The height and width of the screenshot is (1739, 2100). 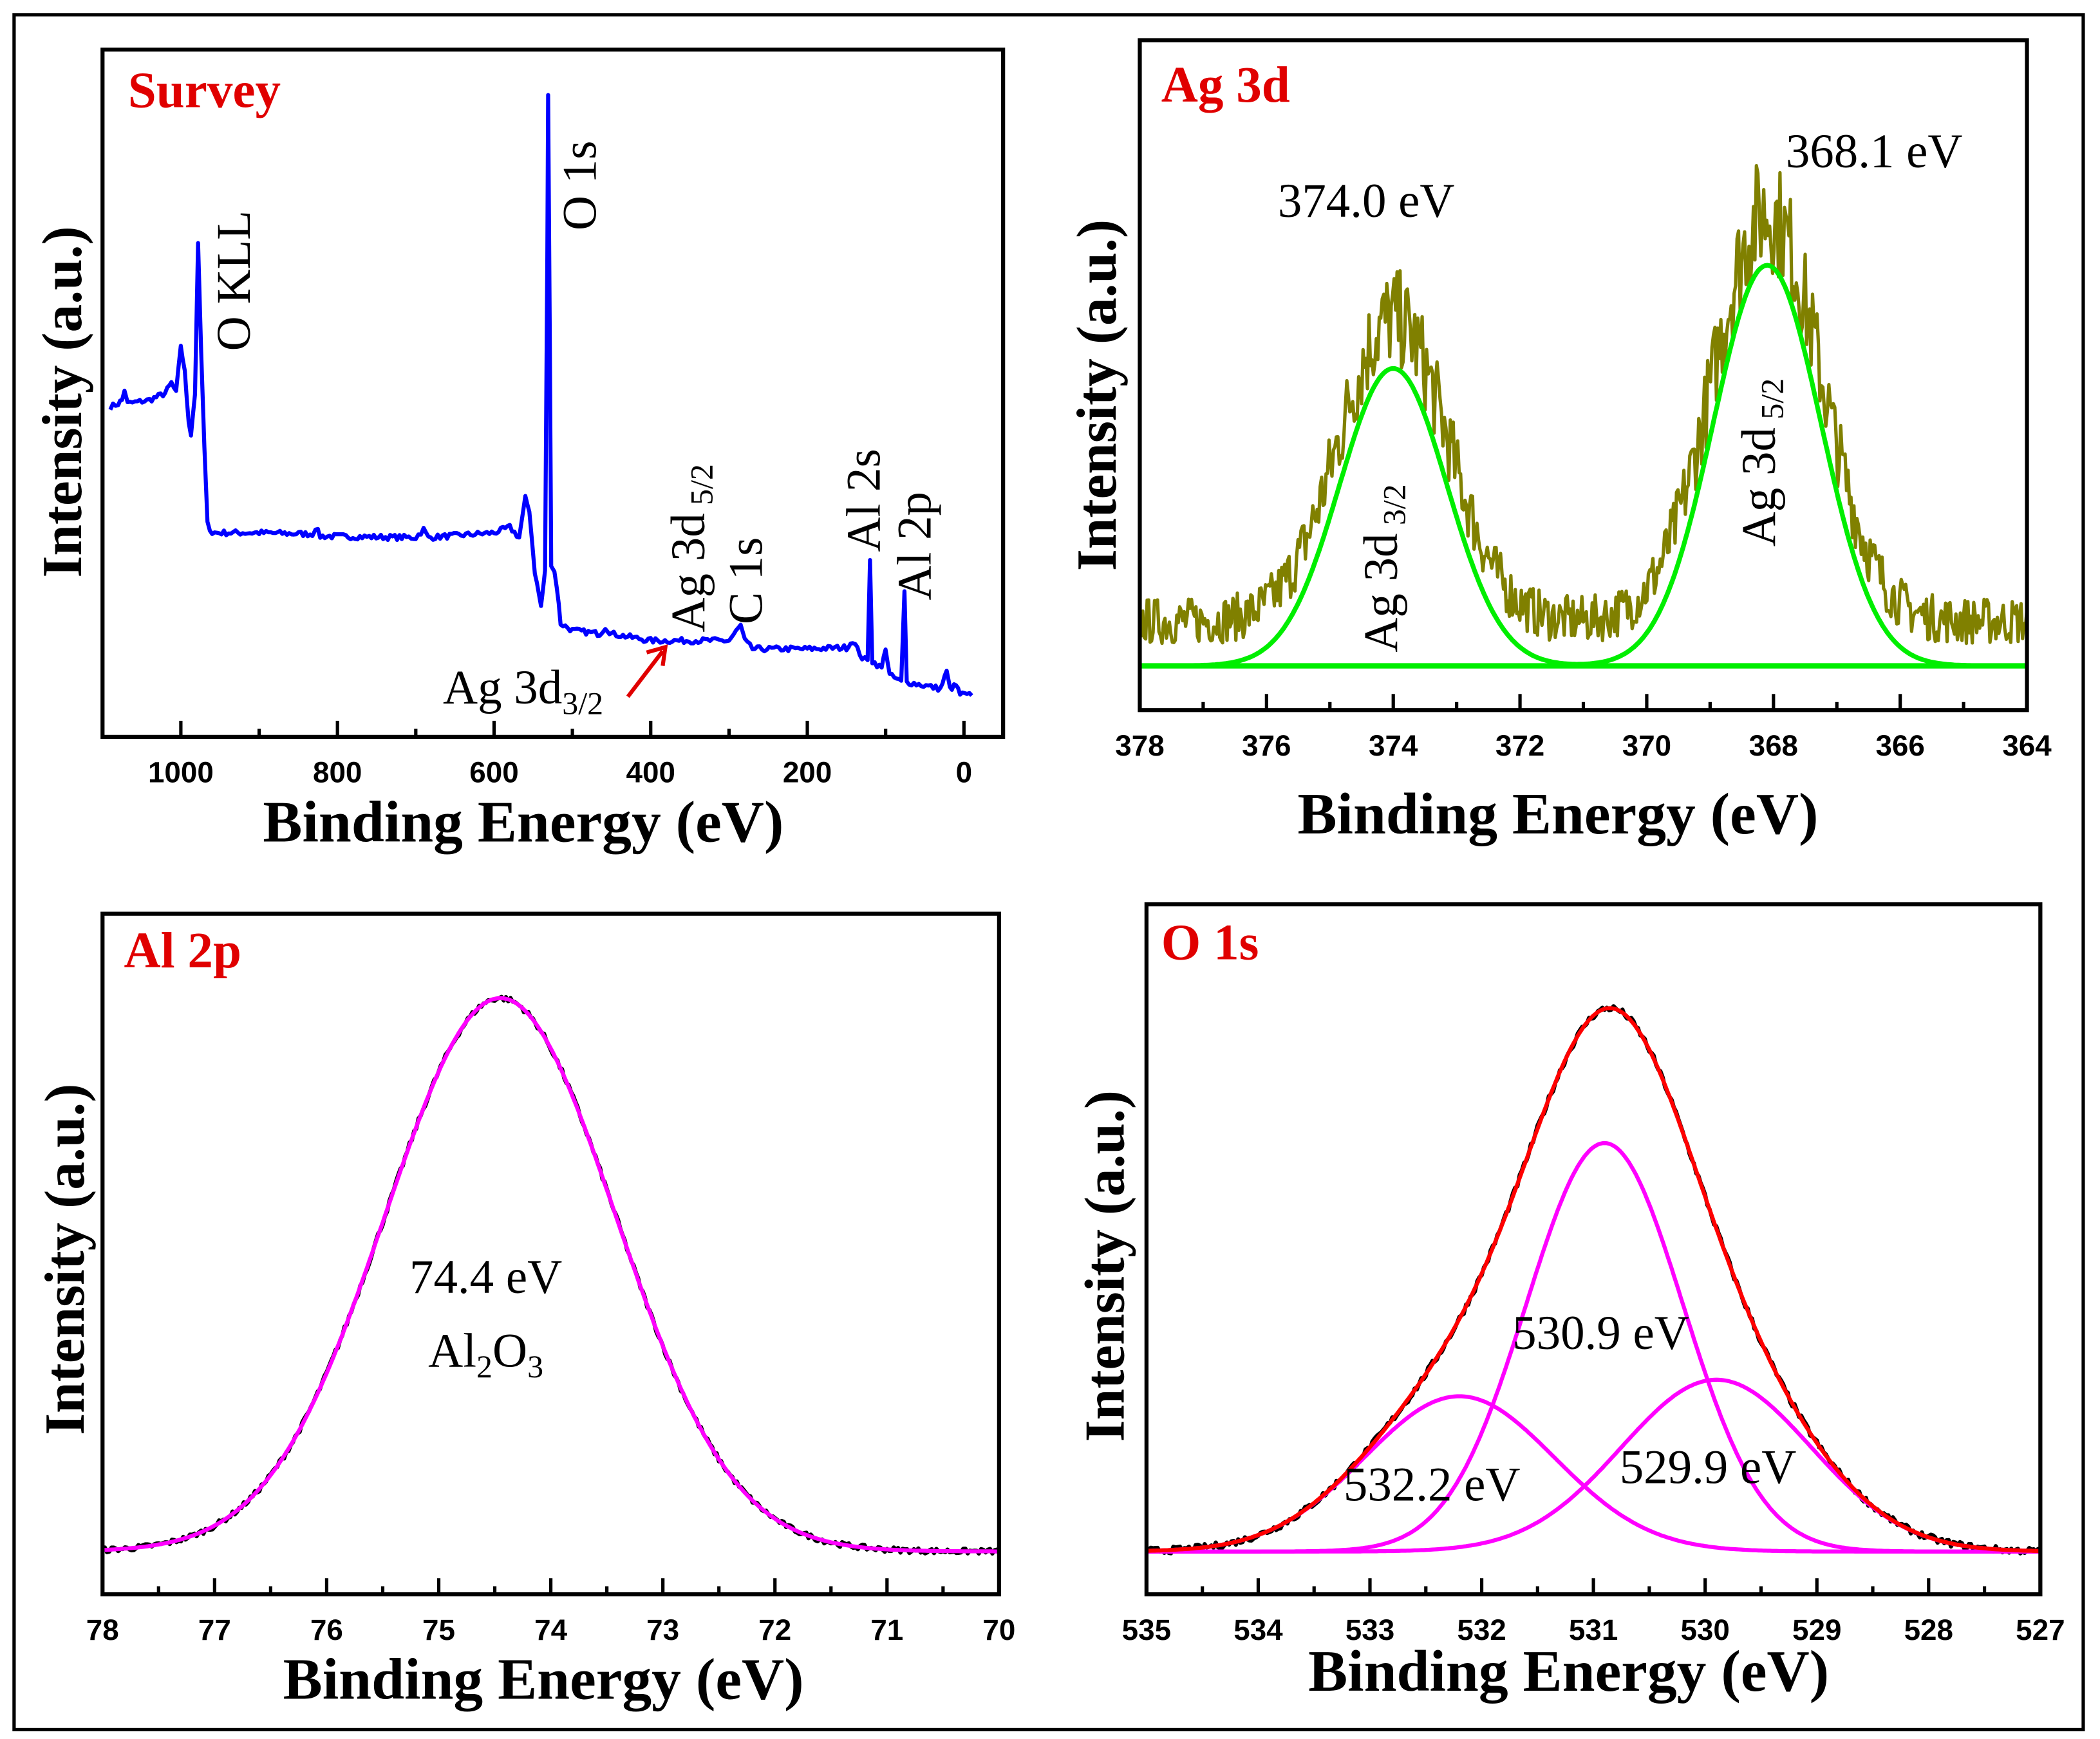 What do you see at coordinates (964, 772) in the screenshot?
I see `x-tick-label: 0` at bounding box center [964, 772].